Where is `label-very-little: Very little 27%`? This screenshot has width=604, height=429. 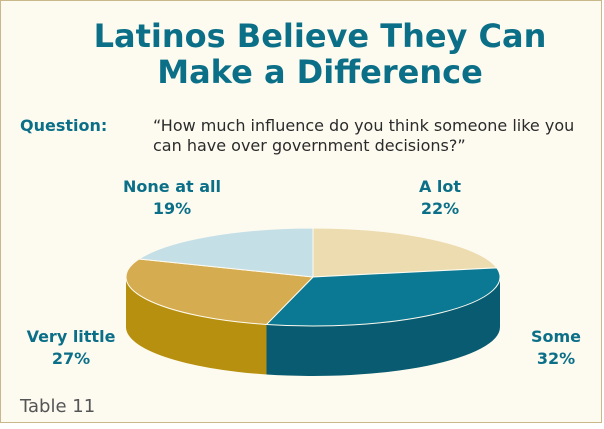
label-very-little: Very little 27% is located at coordinates (71, 348).